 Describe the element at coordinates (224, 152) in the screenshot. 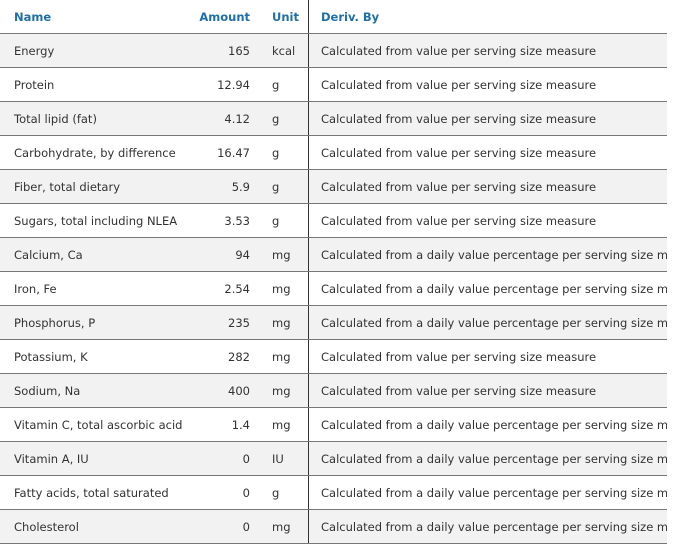

I see `cell-amount: 16.47` at that location.